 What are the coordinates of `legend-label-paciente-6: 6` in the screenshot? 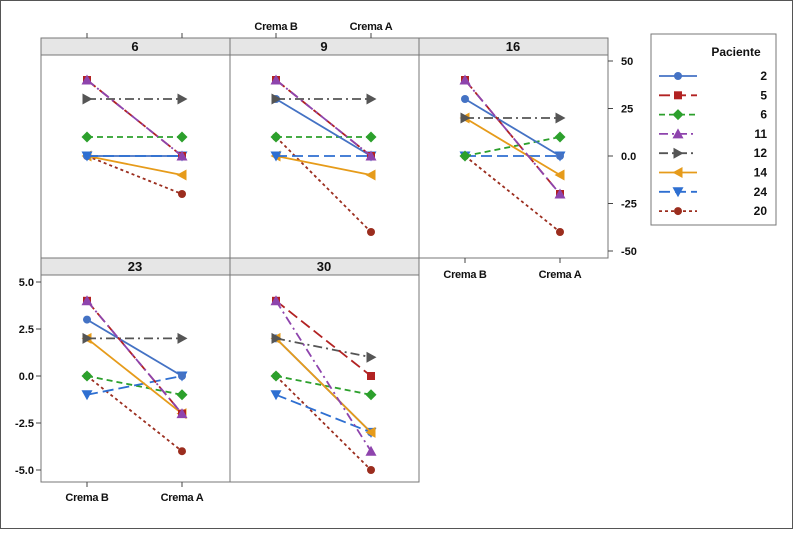 It's located at (763, 115).